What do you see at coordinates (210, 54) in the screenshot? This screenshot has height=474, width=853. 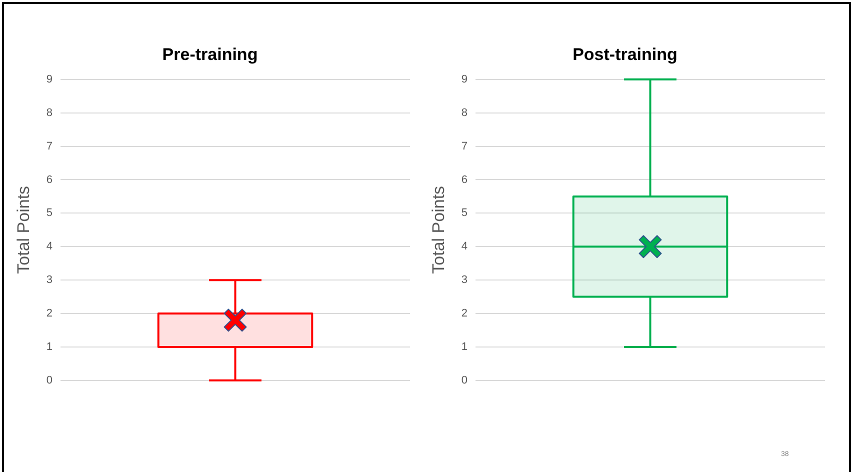 I see `chart-title: Pre-training` at bounding box center [210, 54].